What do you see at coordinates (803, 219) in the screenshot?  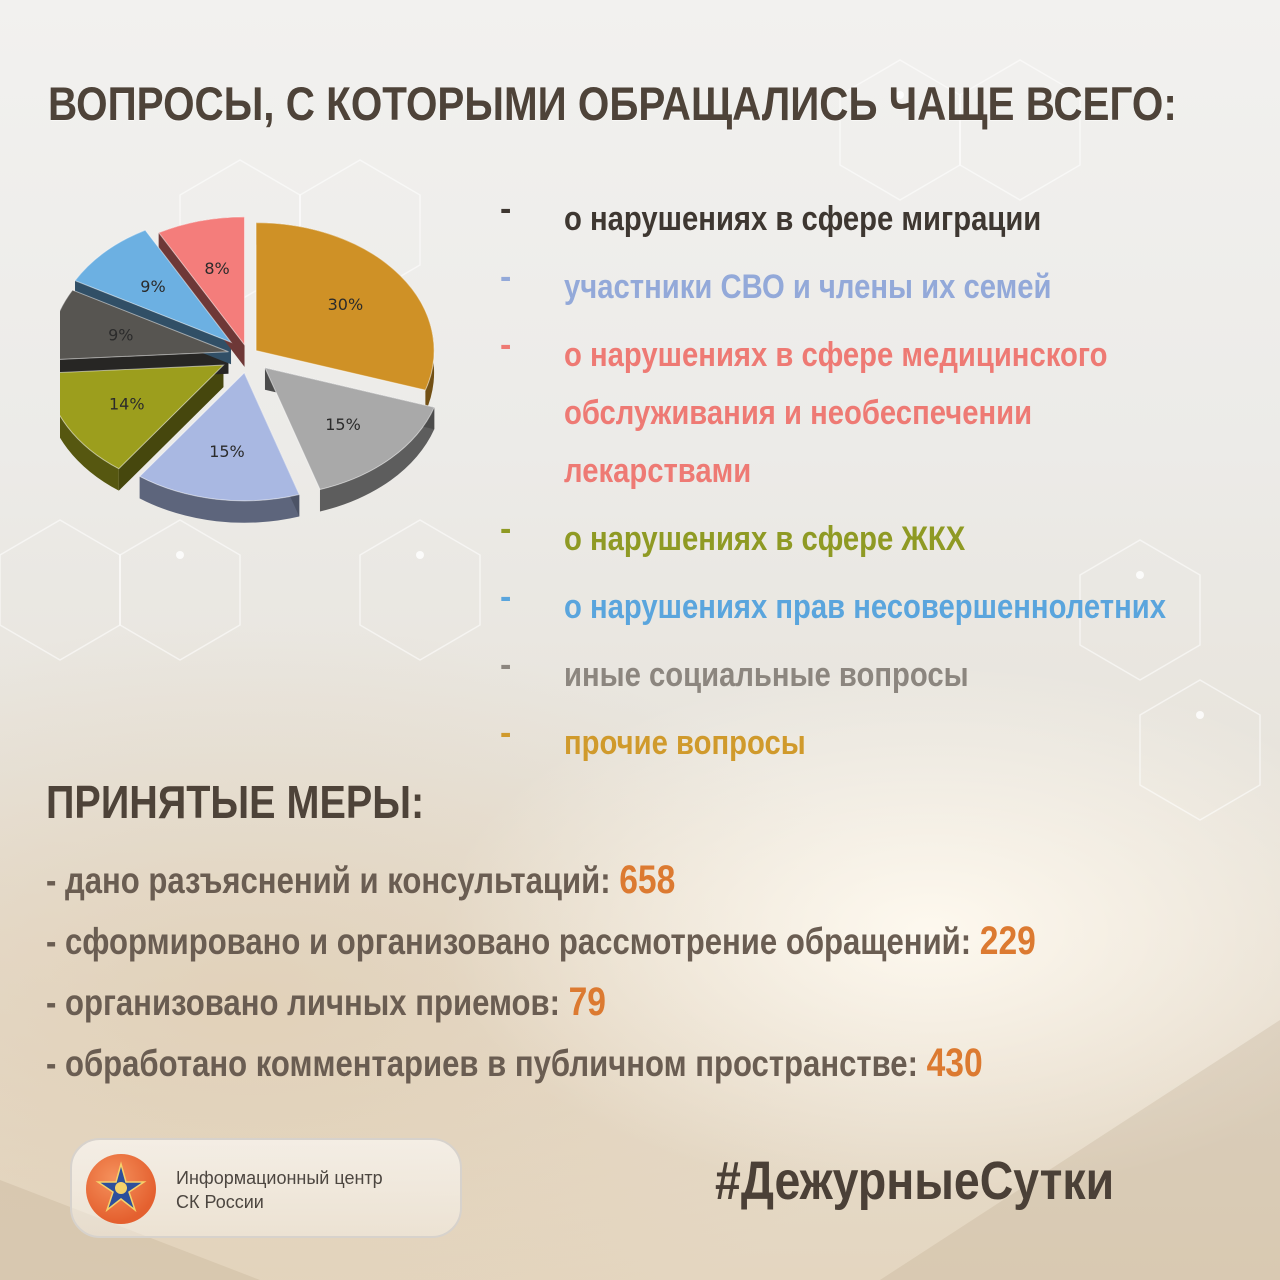 I see `legend-label: о нарушениях в сфере миграции` at bounding box center [803, 219].